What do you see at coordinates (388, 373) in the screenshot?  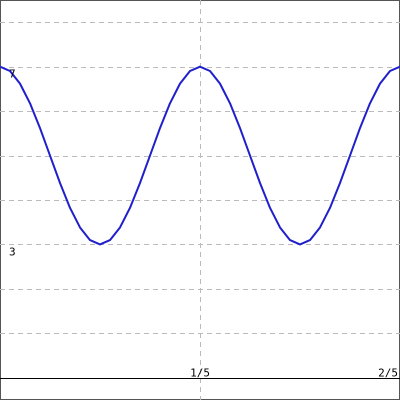 I see `x-tick-label: 2/5` at bounding box center [388, 373].